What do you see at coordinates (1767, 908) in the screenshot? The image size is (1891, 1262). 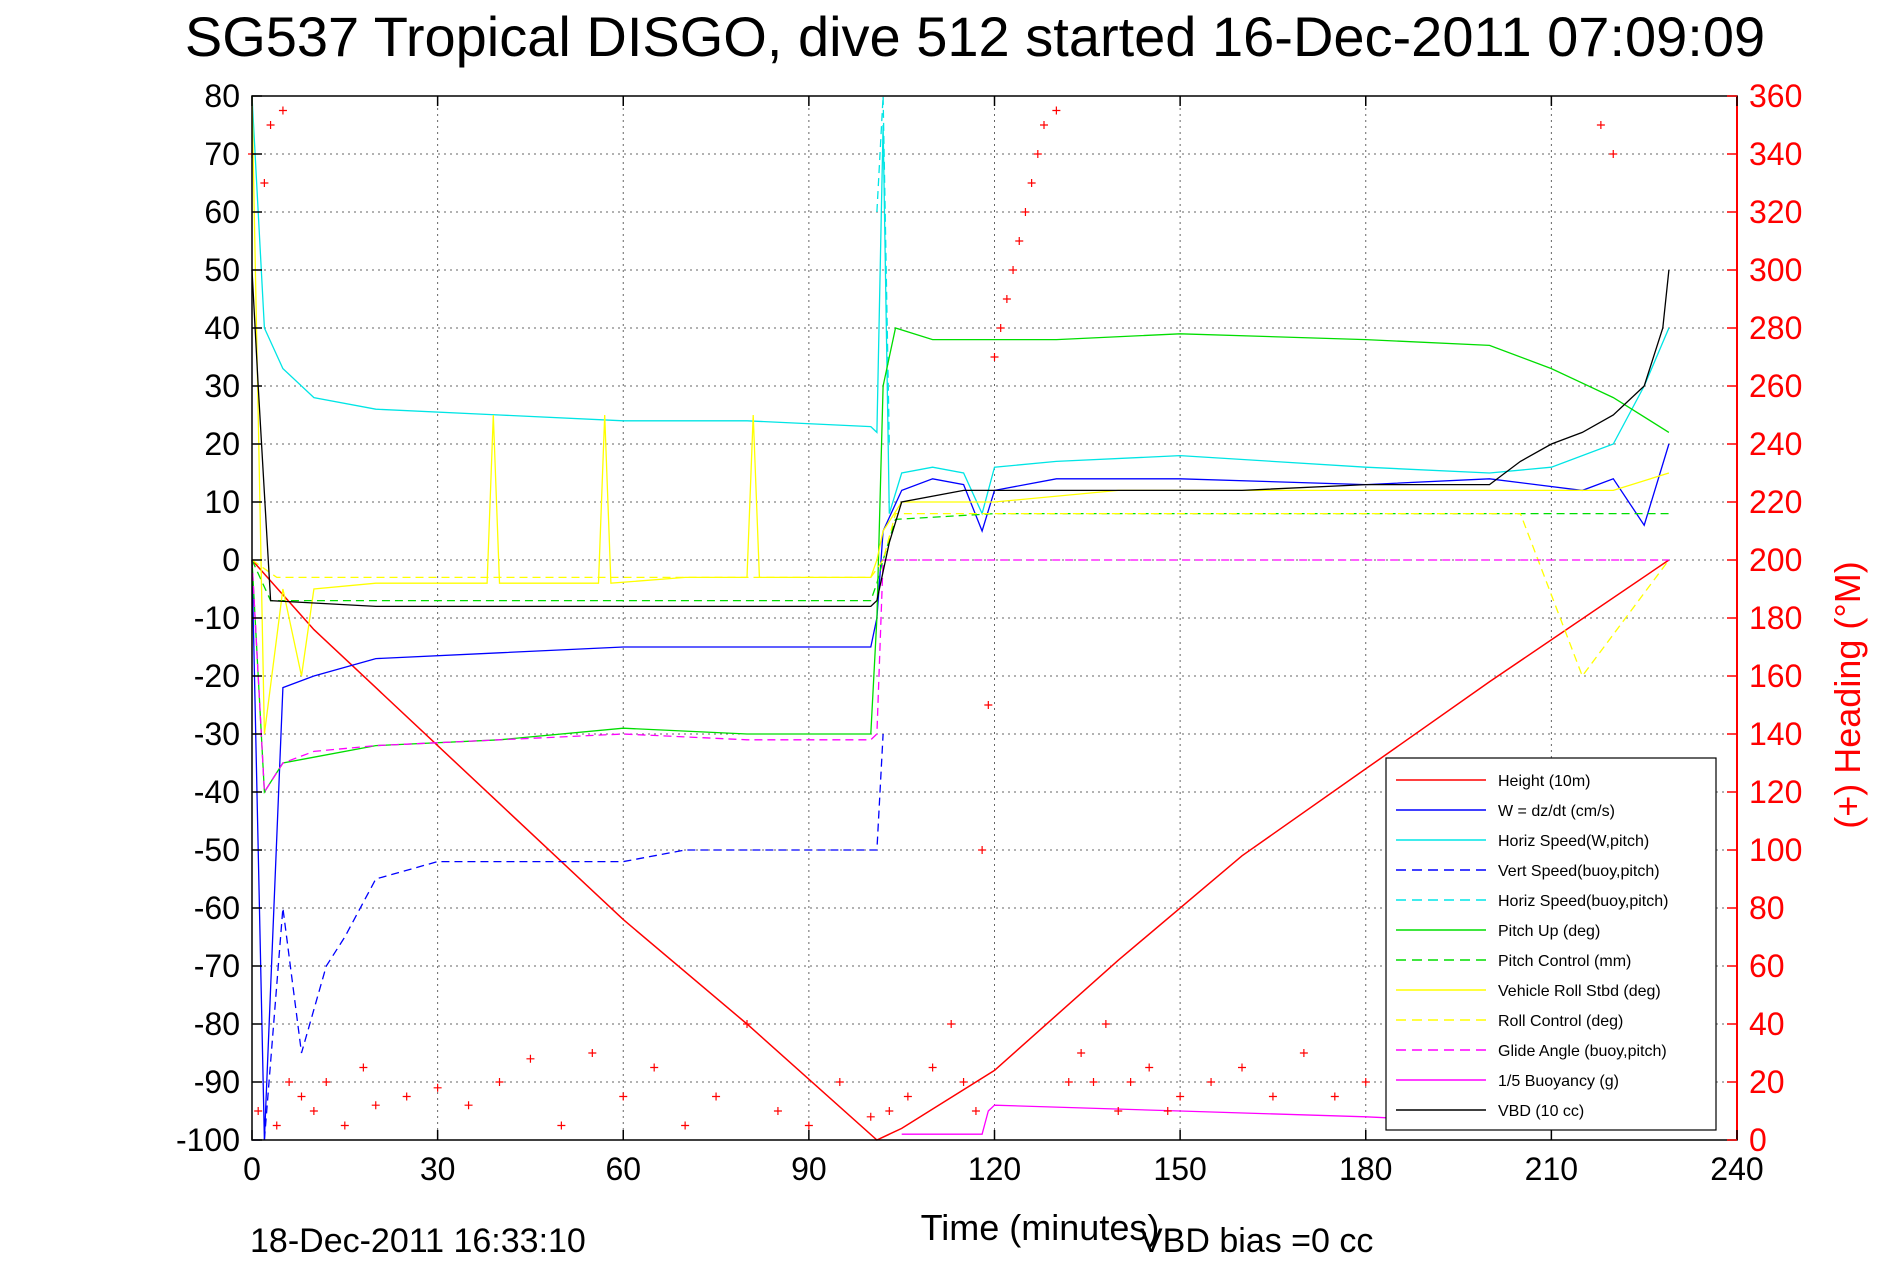 I see `right-tick-label: 80` at bounding box center [1767, 908].